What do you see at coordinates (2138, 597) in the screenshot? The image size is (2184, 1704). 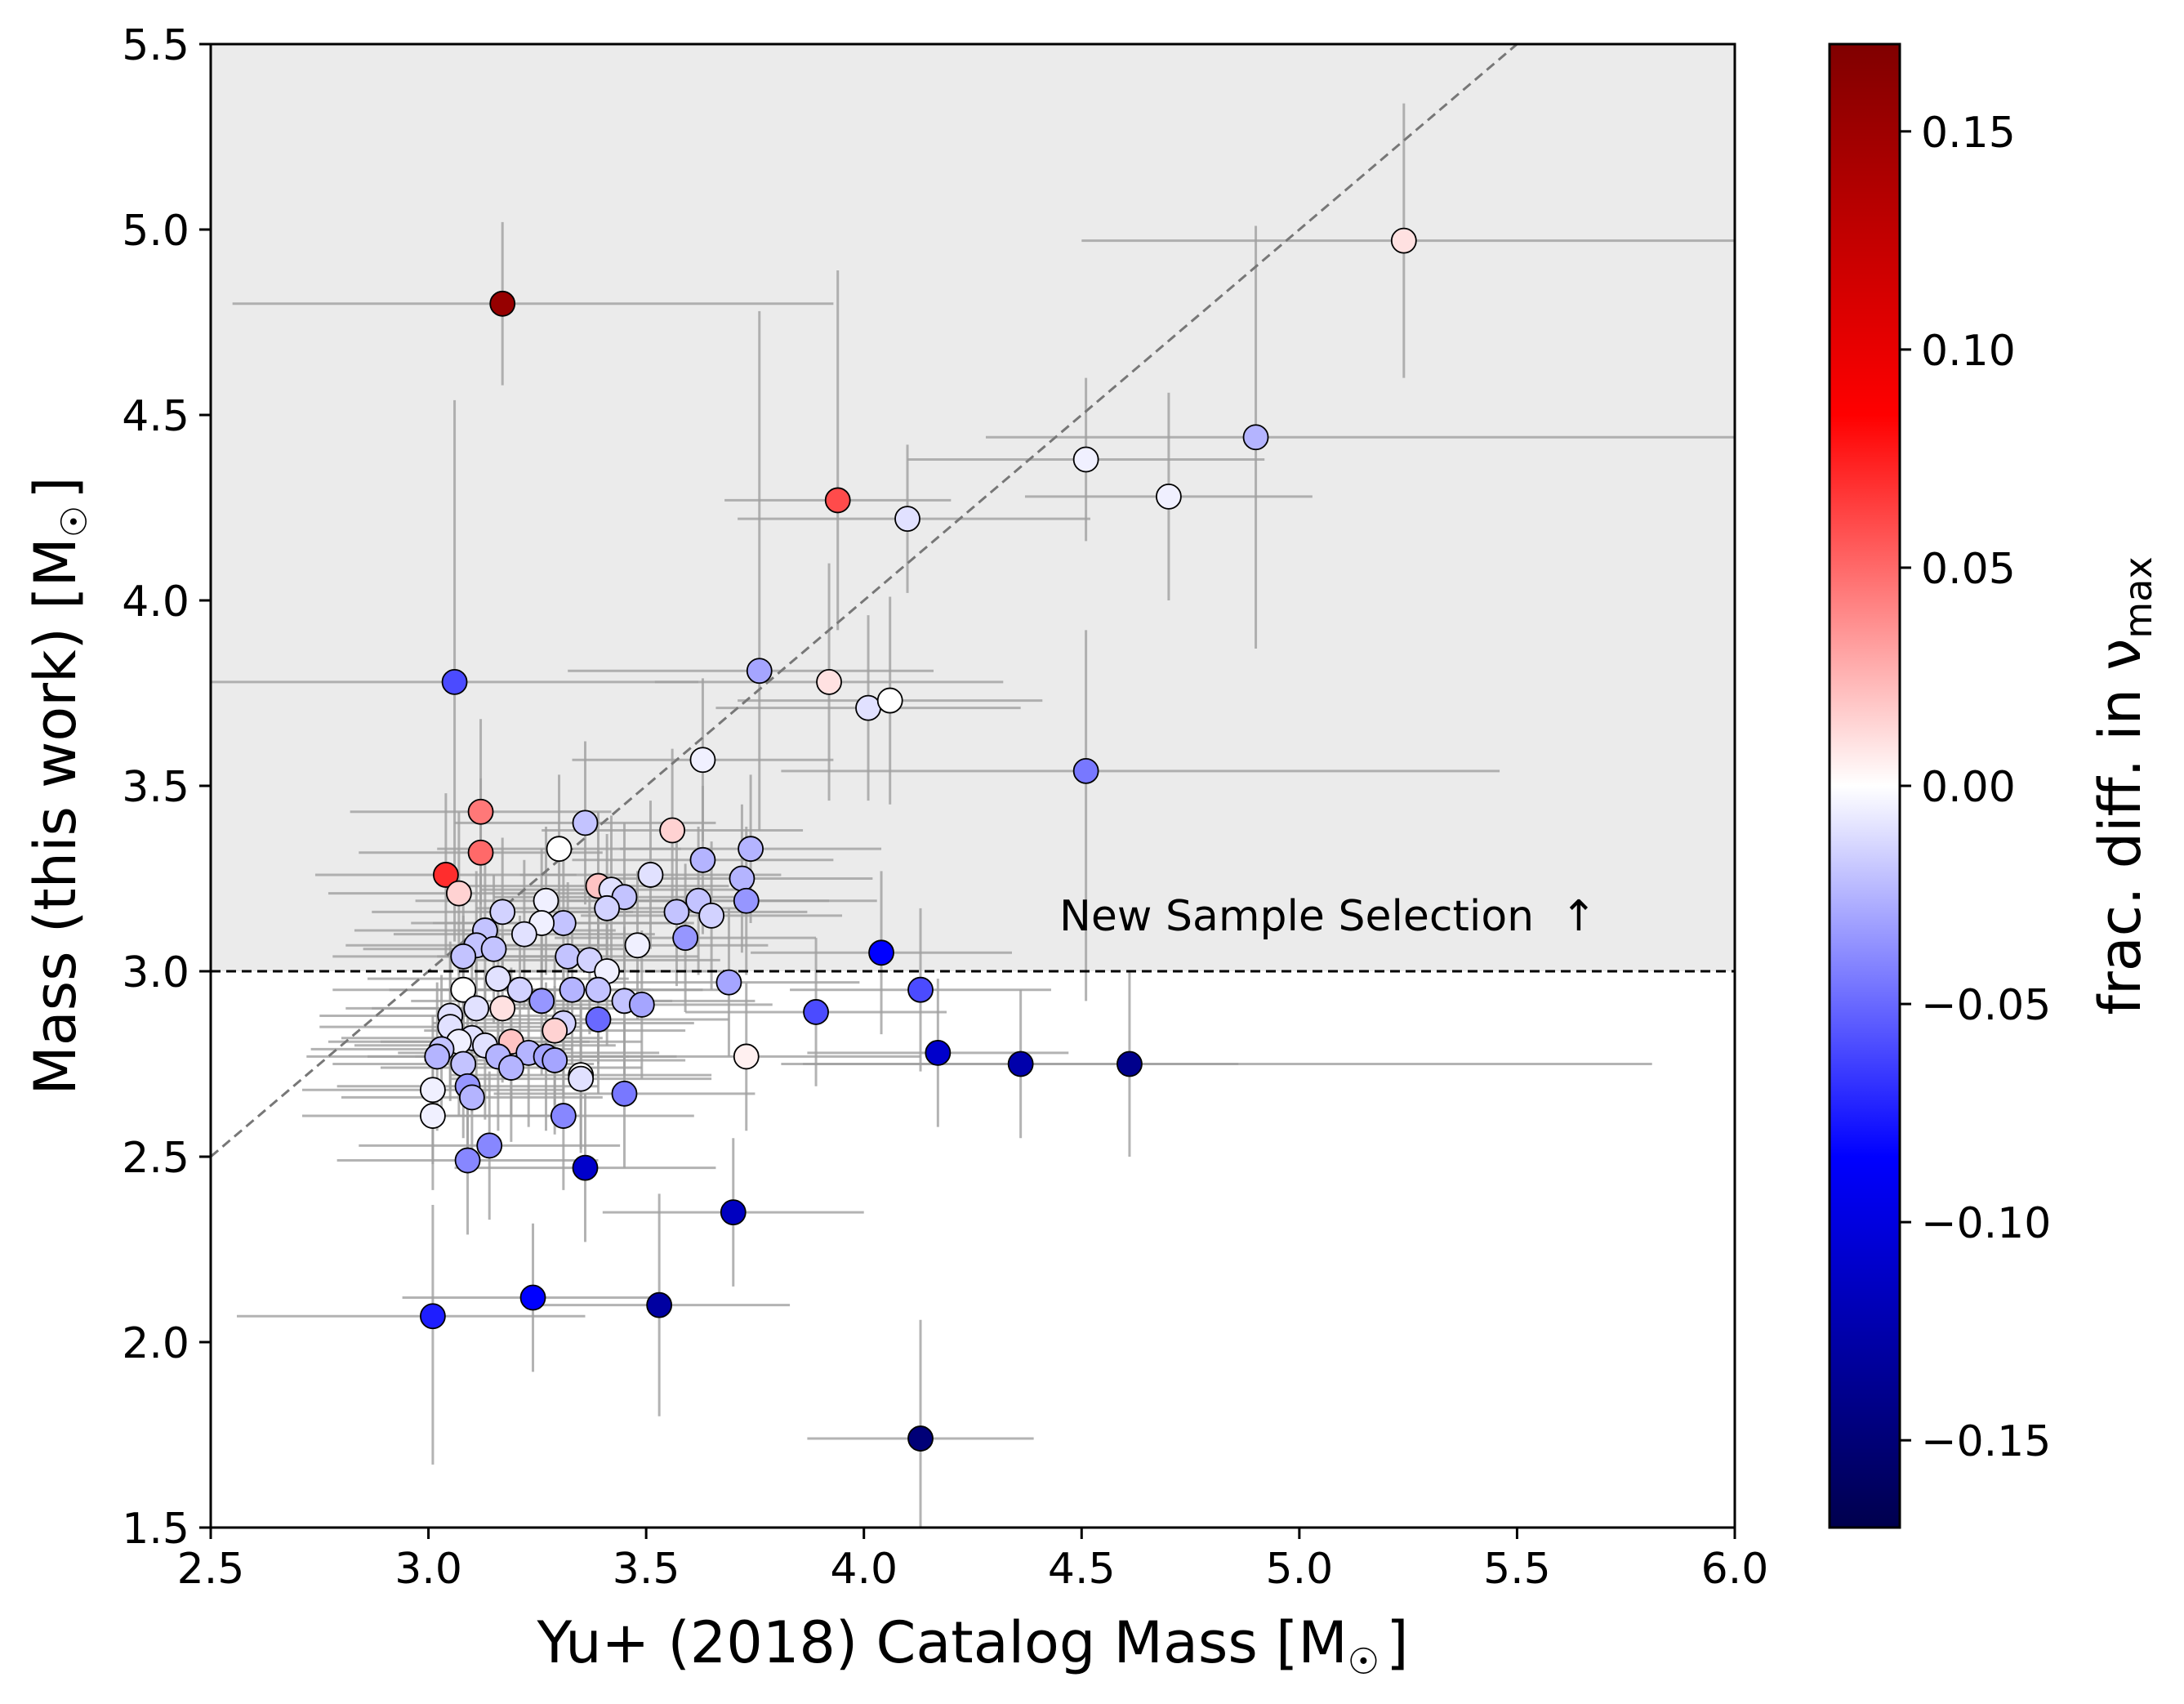 I see `colorbar-label-subscript: max` at bounding box center [2138, 597].